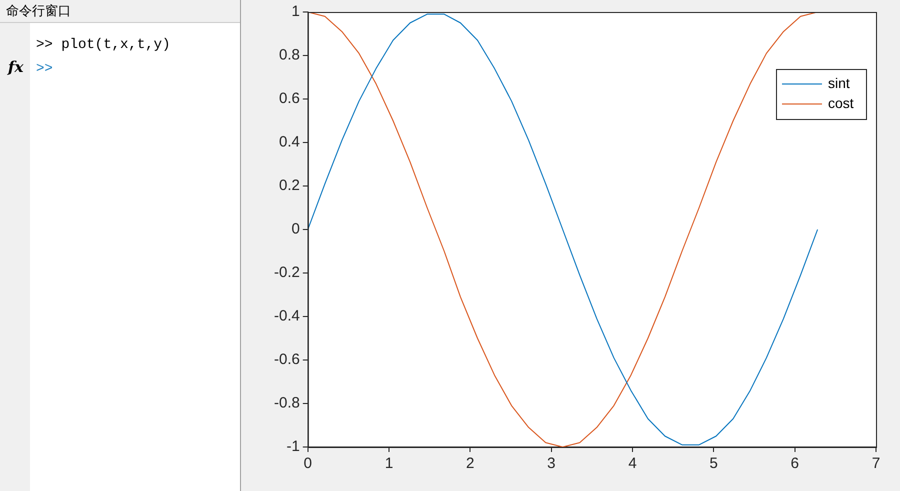 This screenshot has height=491, width=900. What do you see at coordinates (795, 463) in the screenshot?
I see `x-tick-label: 6` at bounding box center [795, 463].